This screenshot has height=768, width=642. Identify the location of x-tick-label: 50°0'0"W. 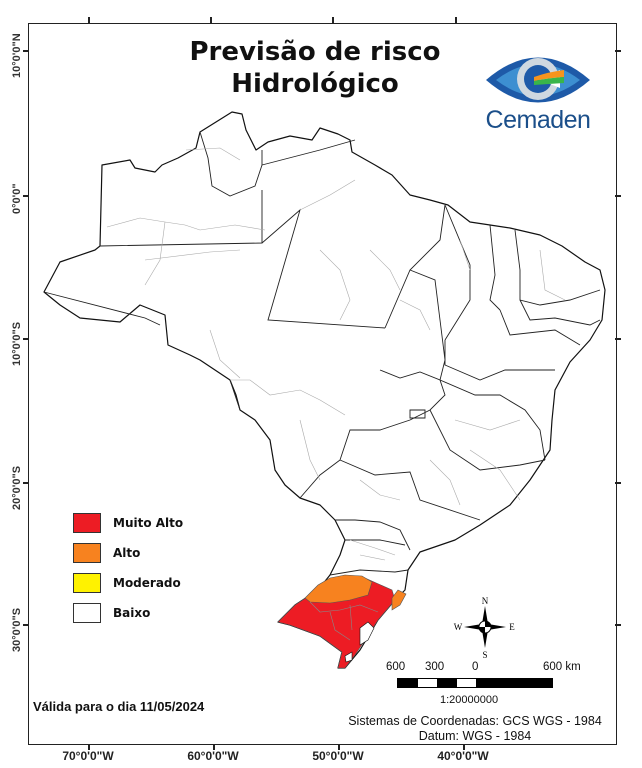
(338, 756).